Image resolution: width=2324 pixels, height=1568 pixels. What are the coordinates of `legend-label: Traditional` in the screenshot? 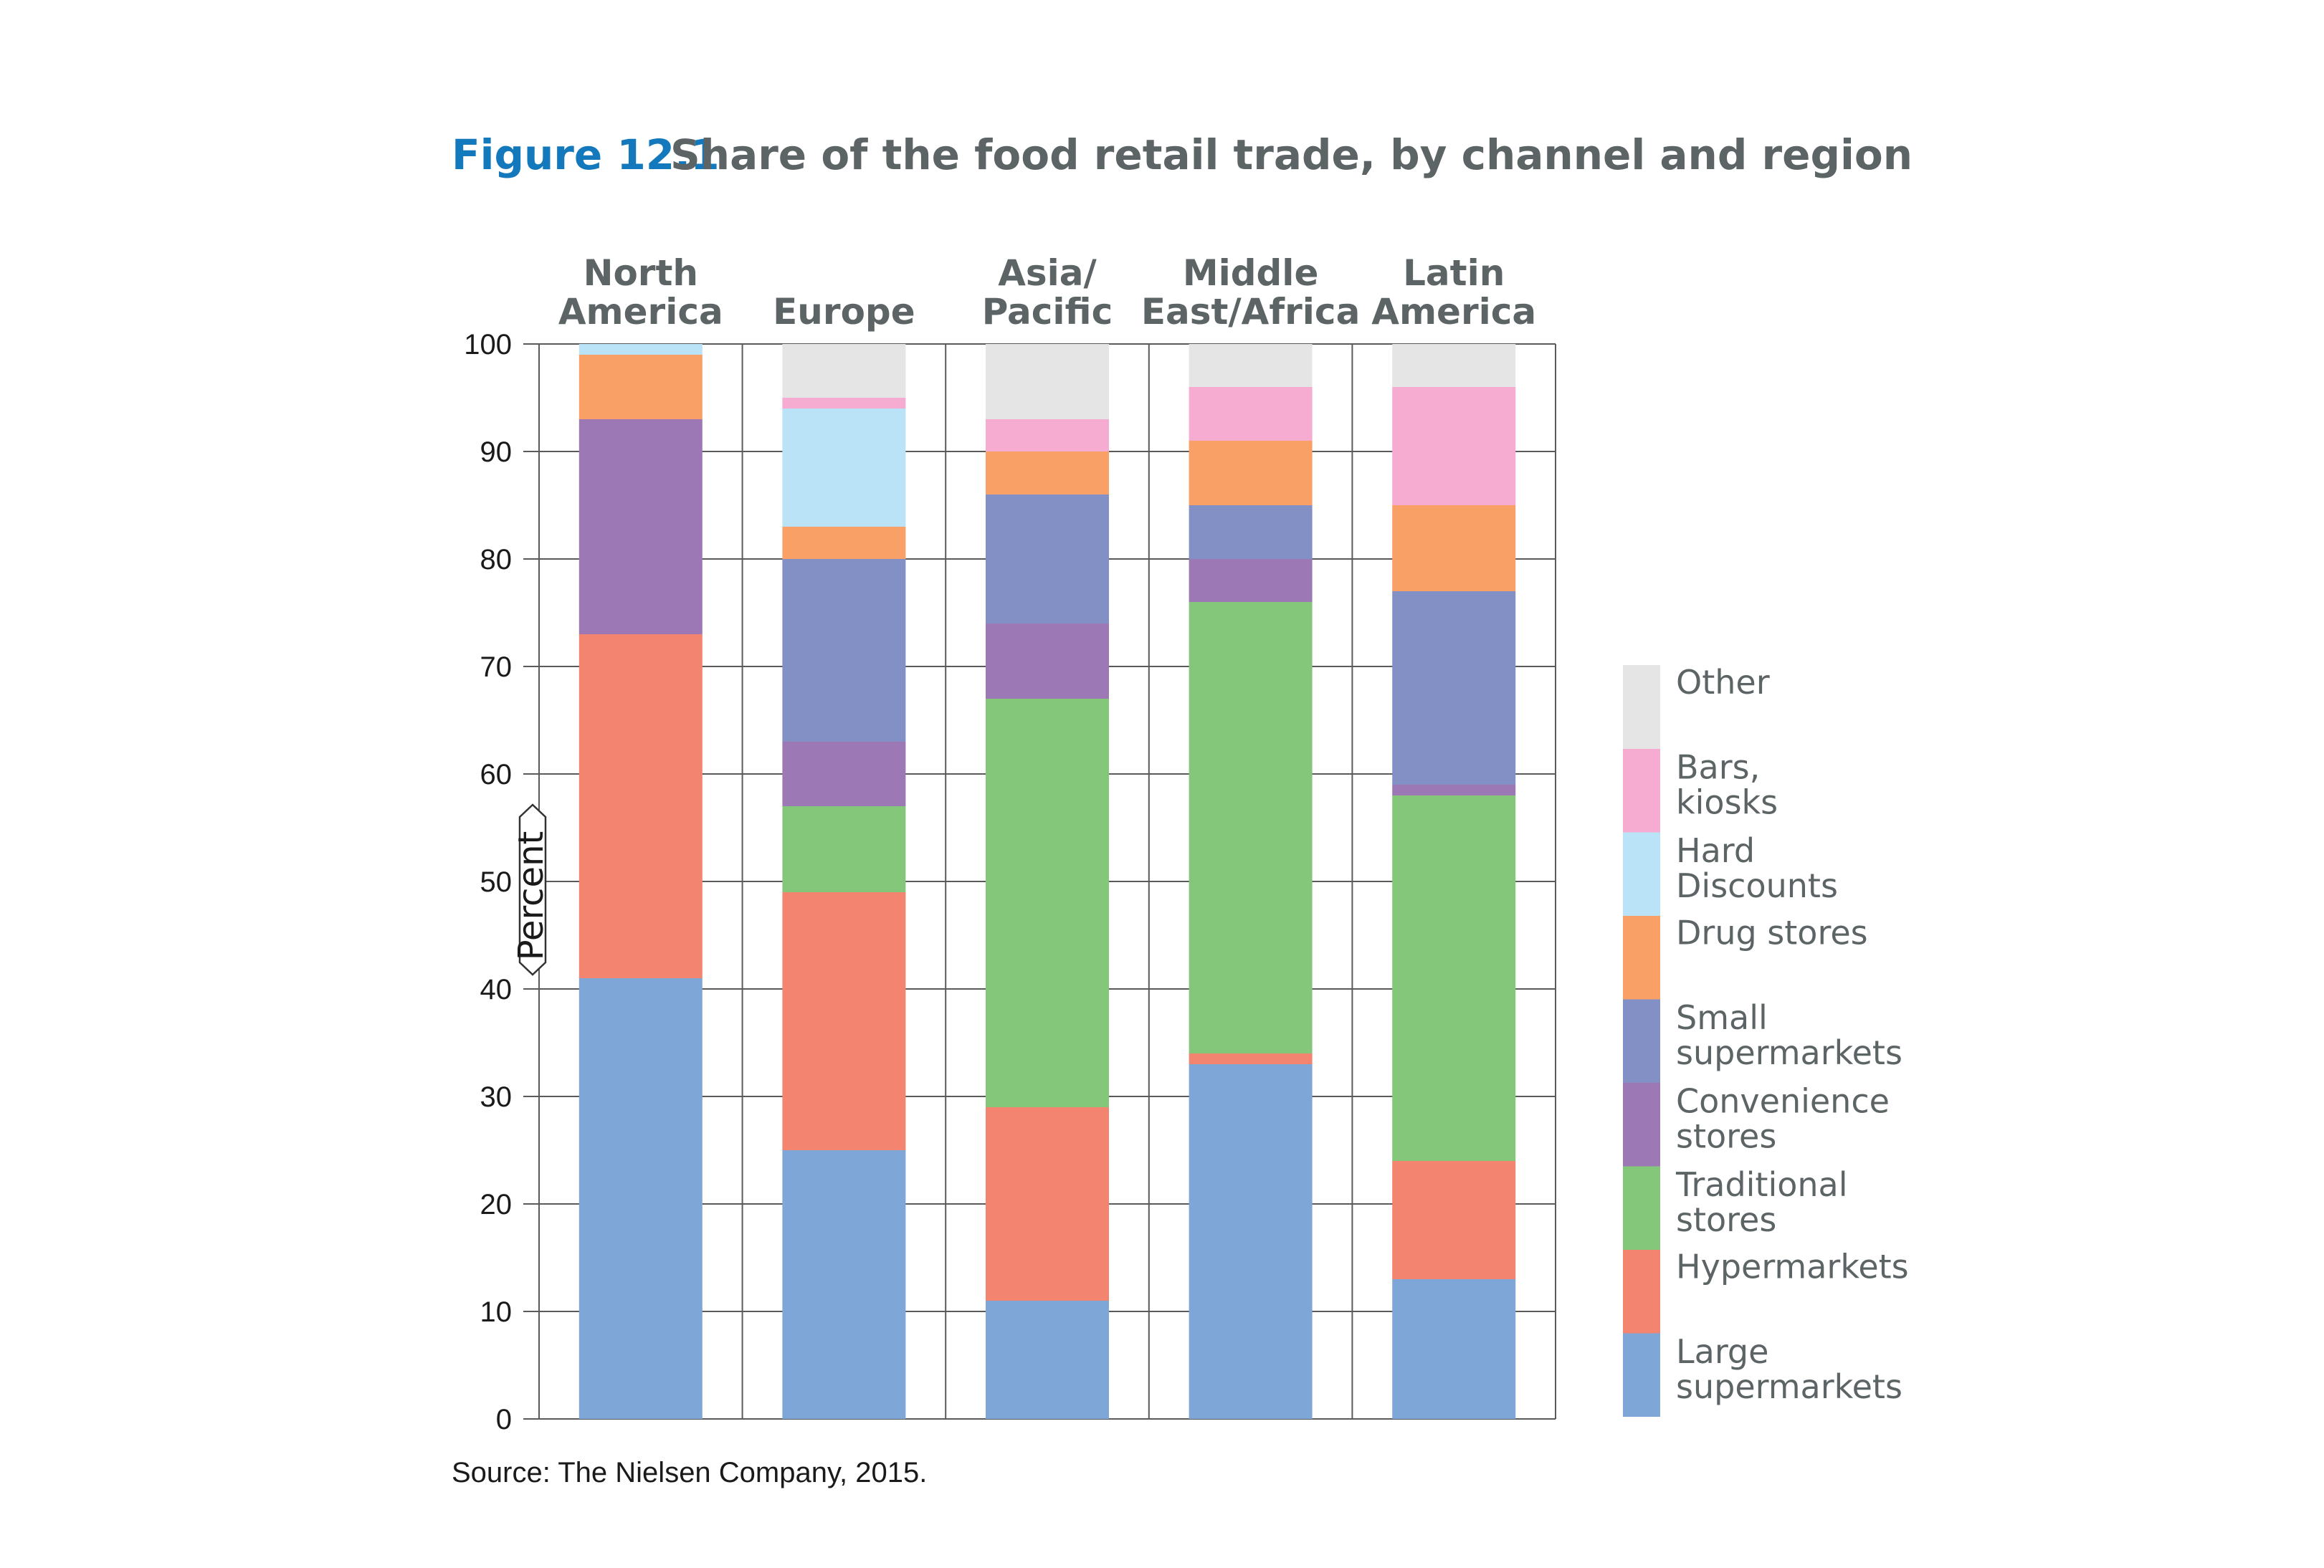 It's located at (1761, 1184).